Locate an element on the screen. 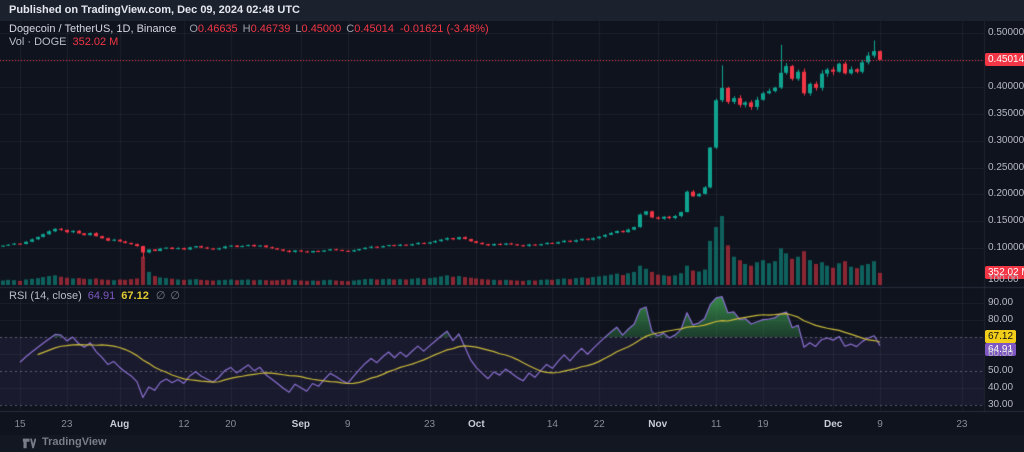  rsi-tick-label: 90.00 is located at coordinates (1001, 302).